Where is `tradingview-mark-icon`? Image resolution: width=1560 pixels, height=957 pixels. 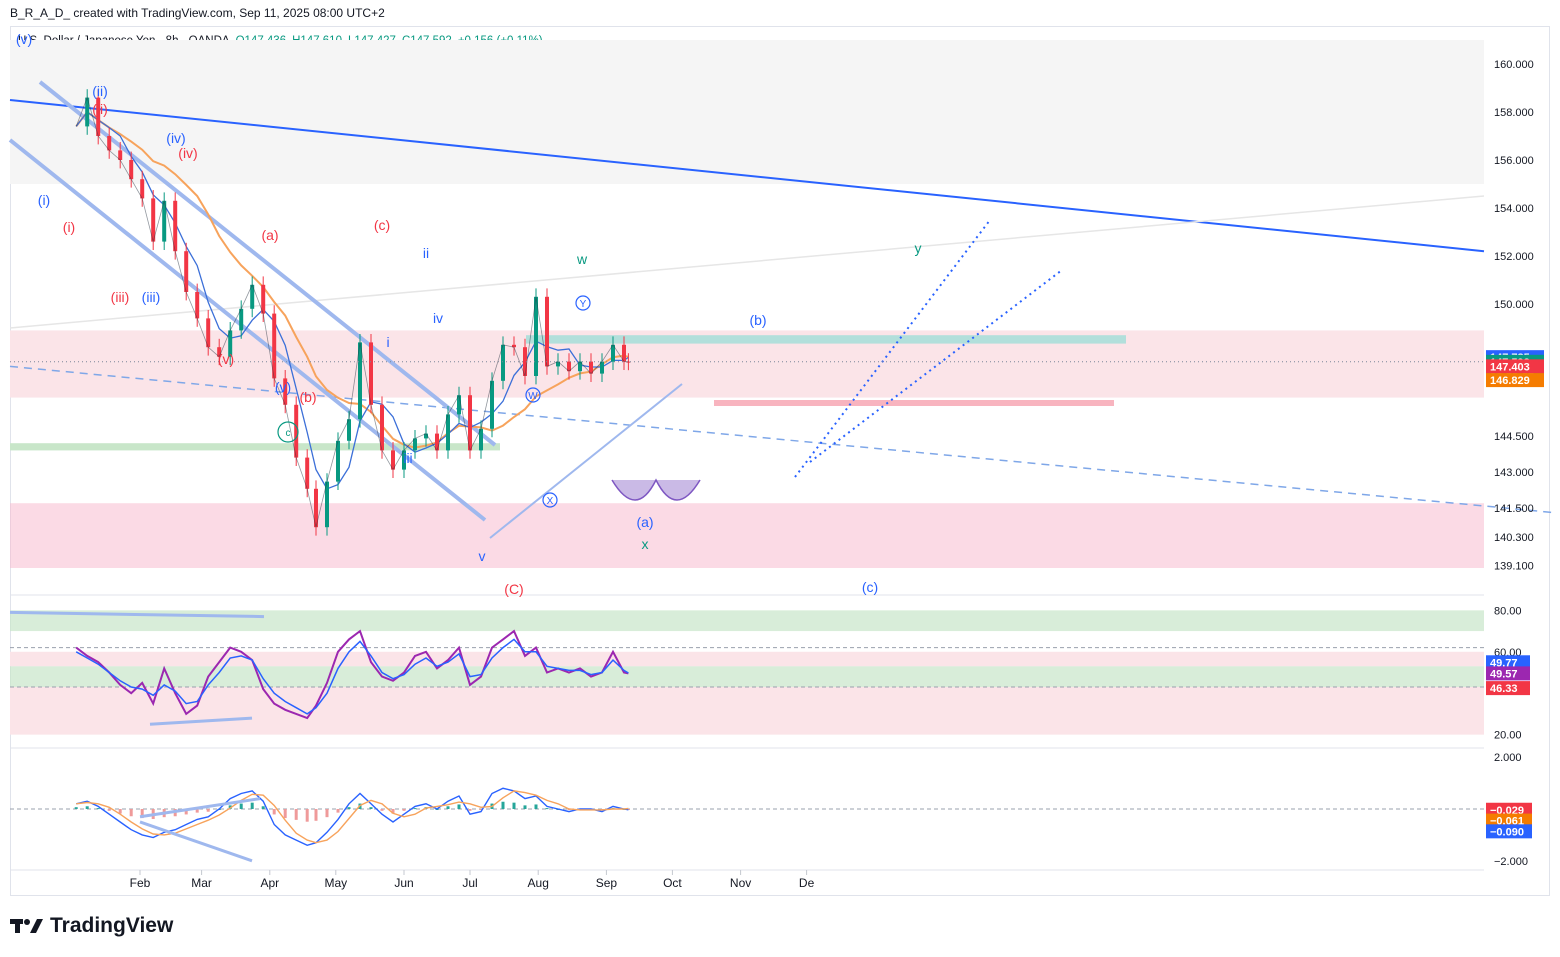 tradingview-mark-icon is located at coordinates (26, 926).